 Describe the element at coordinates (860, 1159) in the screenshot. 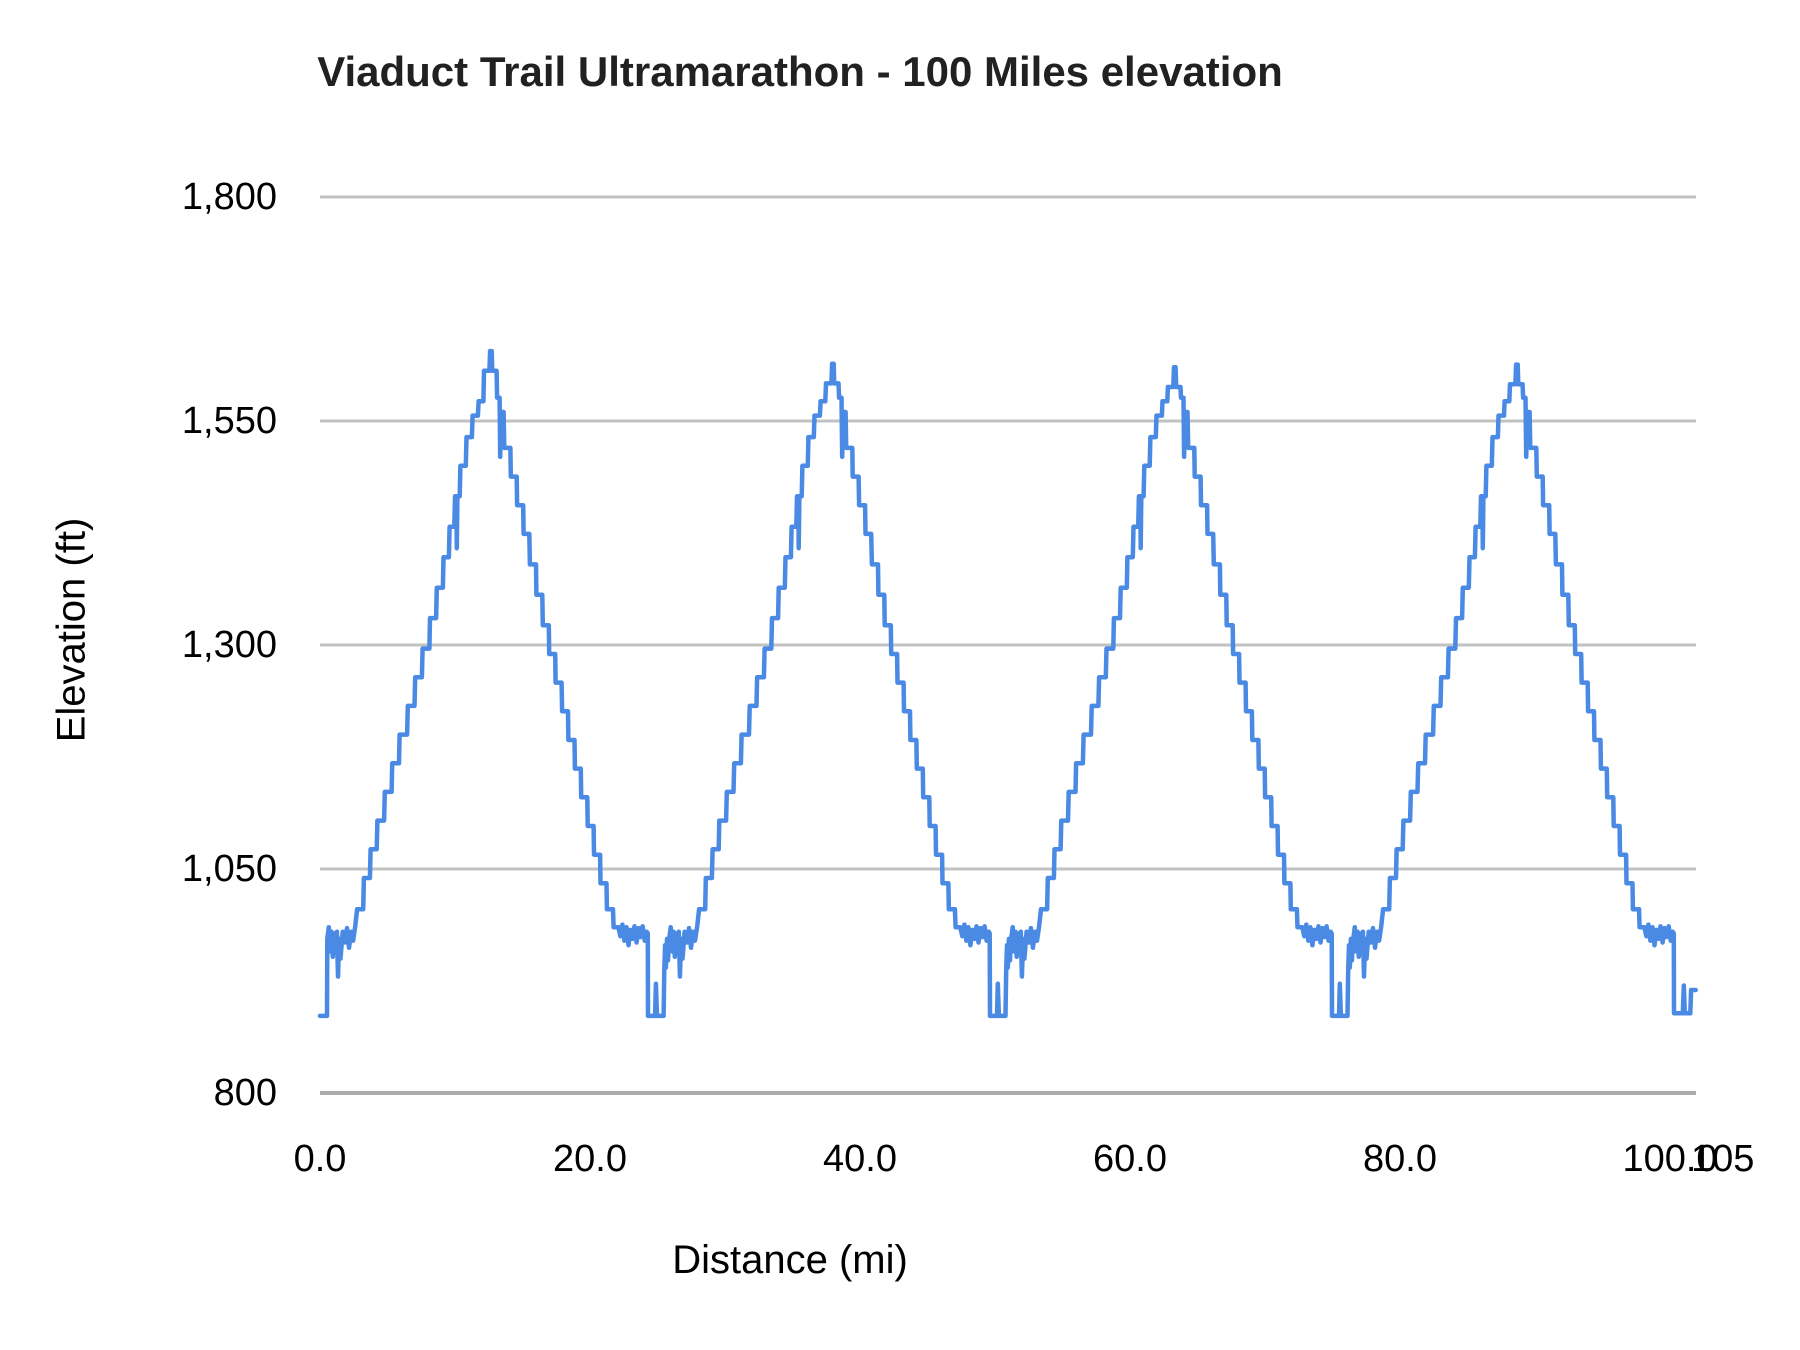

I see `x-tick-label-40: 40.0` at that location.